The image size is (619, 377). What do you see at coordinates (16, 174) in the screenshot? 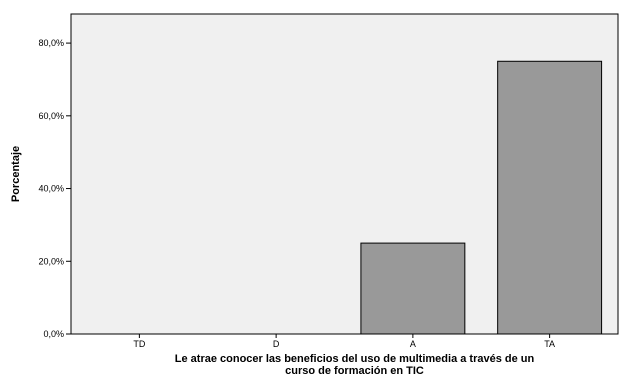
I see `y-axis-label: Porcentaje` at bounding box center [16, 174].